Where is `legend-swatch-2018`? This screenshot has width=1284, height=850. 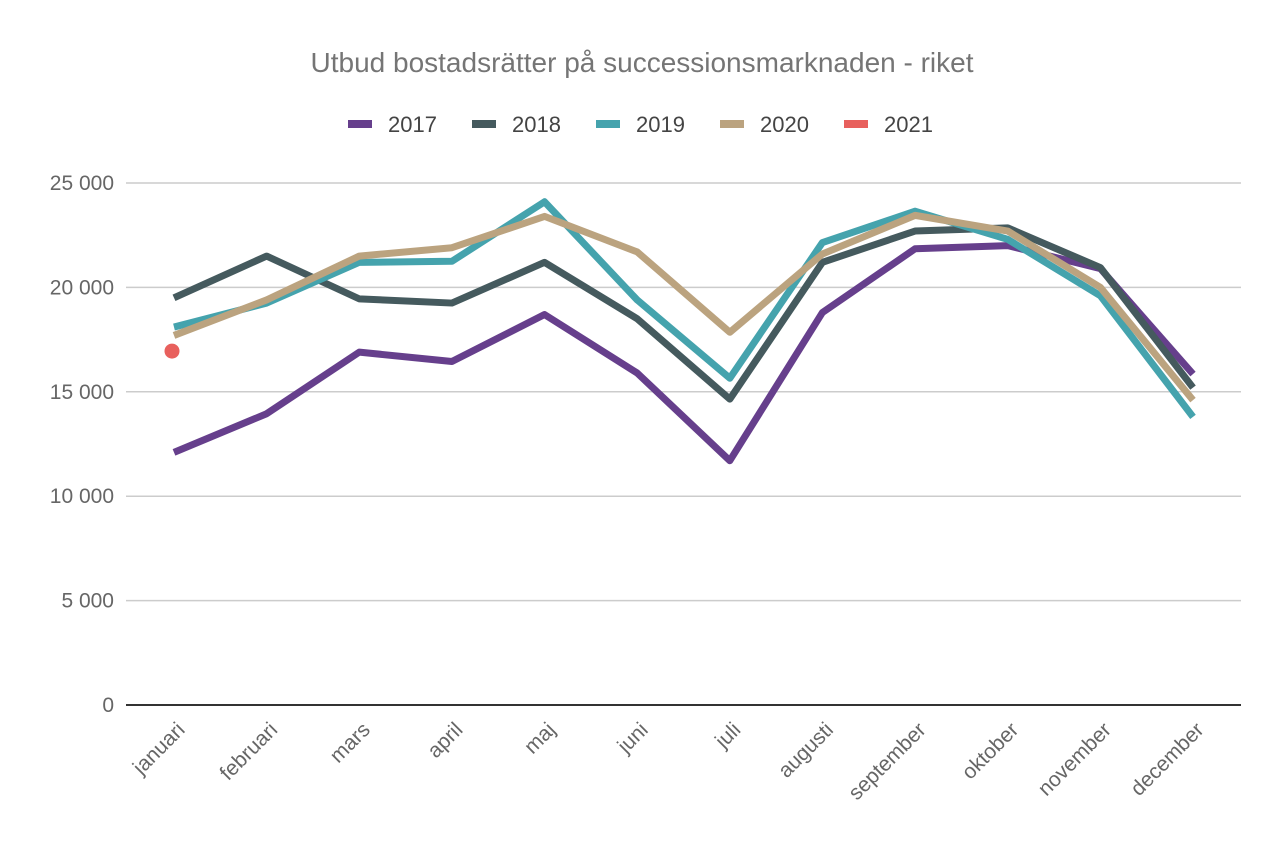
legend-swatch-2018 is located at coordinates (484, 124).